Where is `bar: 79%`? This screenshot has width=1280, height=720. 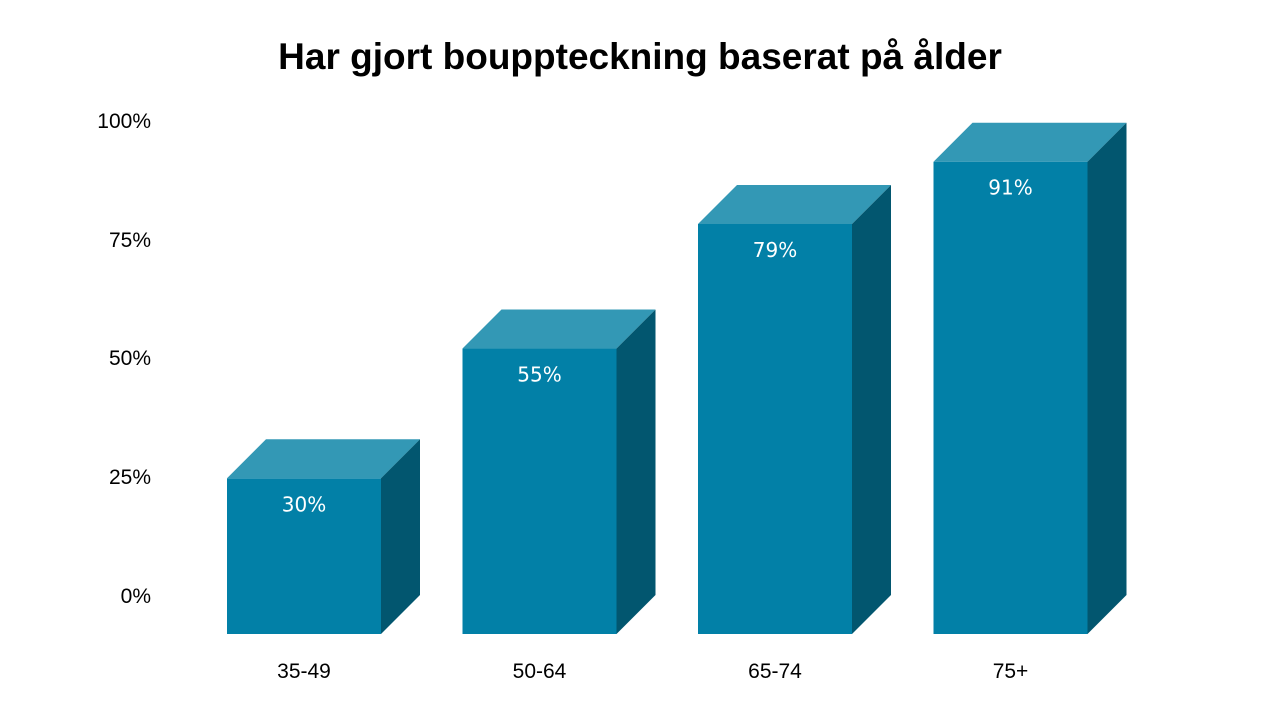 bar: 79% is located at coordinates (794, 409).